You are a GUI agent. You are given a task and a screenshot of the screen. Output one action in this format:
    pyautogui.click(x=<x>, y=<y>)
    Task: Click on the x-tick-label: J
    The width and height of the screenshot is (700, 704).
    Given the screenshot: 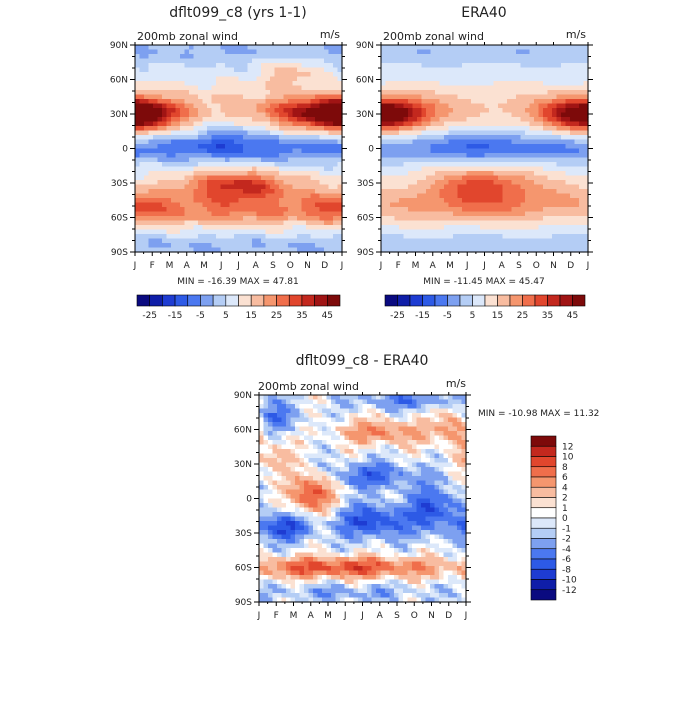 What is the action you would take?
    pyautogui.click(x=588, y=266)
    